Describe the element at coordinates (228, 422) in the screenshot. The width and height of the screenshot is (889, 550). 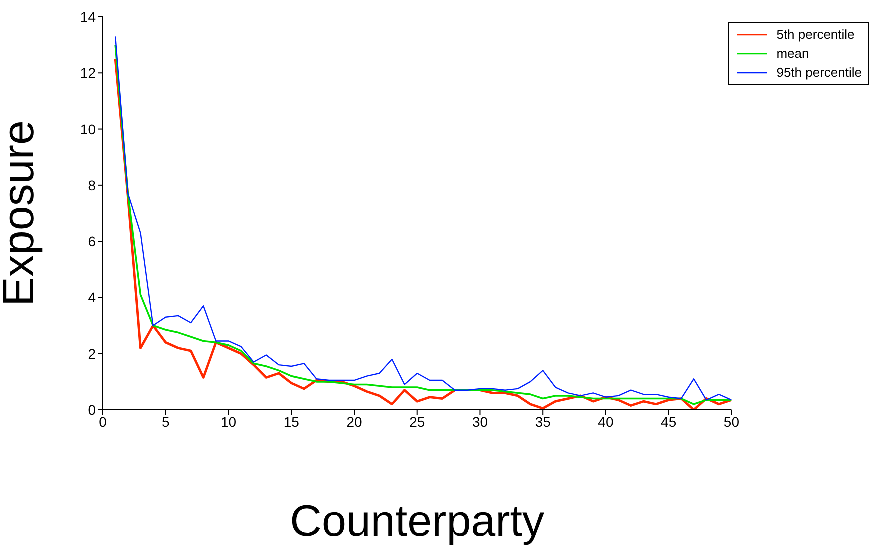
I see `x-tick-label: 10` at that location.